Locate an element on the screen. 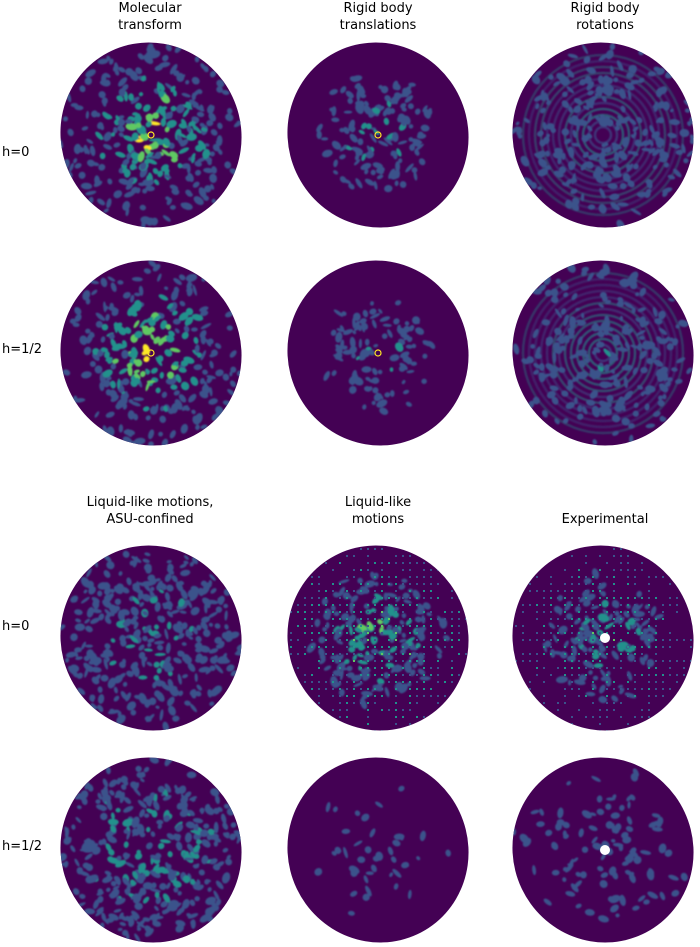  panel-liquid-motions-h-half is located at coordinates (378, 850).